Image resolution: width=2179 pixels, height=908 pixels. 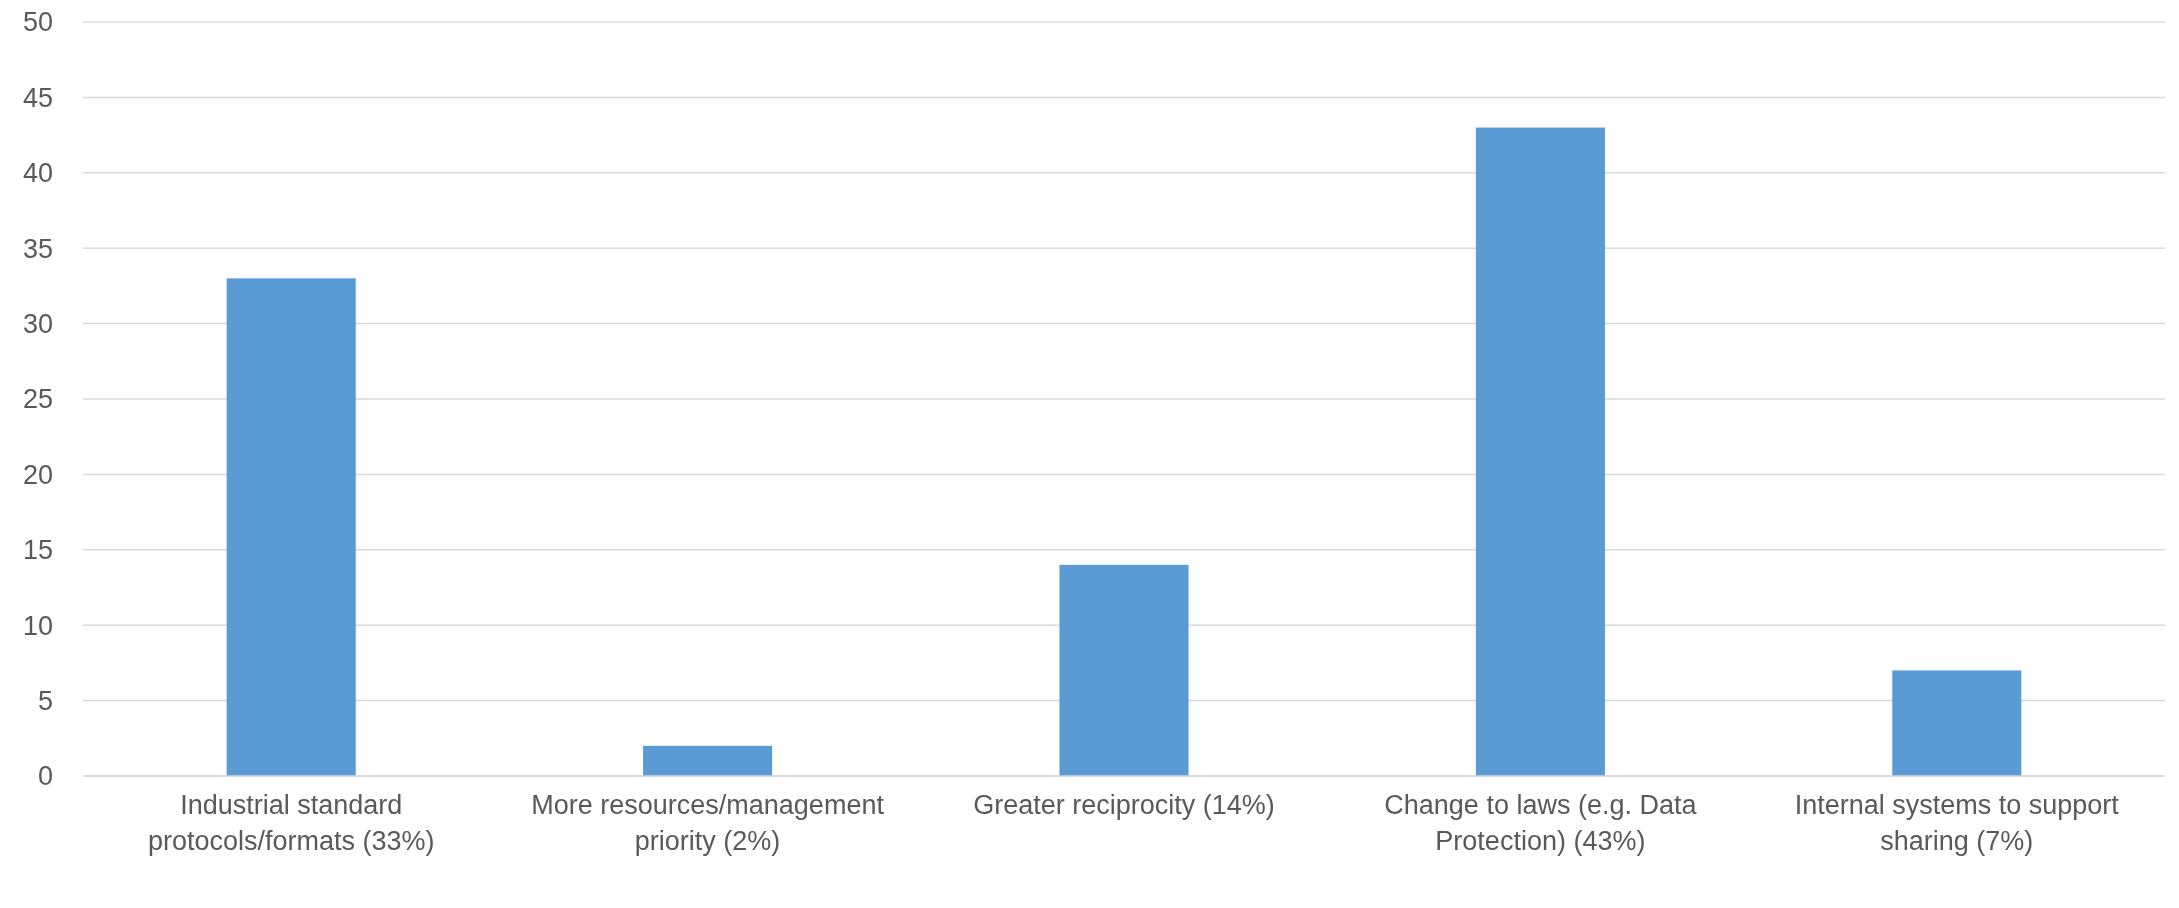 What do you see at coordinates (37, 625) in the screenshot?
I see `y-tick-label: 10` at bounding box center [37, 625].